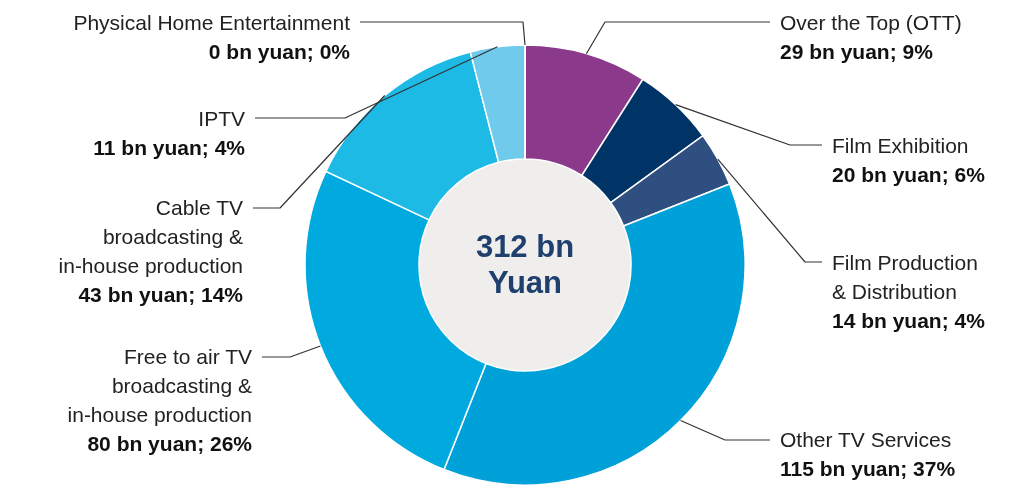  What do you see at coordinates (871, 22) in the screenshot?
I see `slice-label: Over the Top (OTT)` at bounding box center [871, 22].